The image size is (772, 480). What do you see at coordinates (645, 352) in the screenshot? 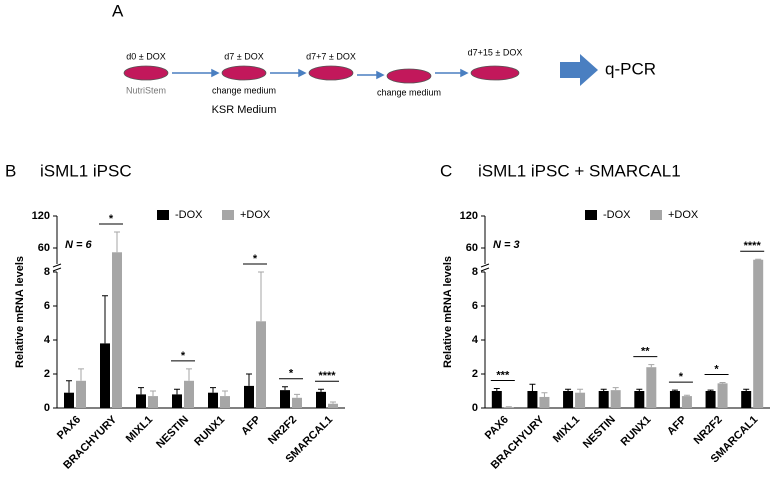
I see `significance-label: **` at bounding box center [645, 352].